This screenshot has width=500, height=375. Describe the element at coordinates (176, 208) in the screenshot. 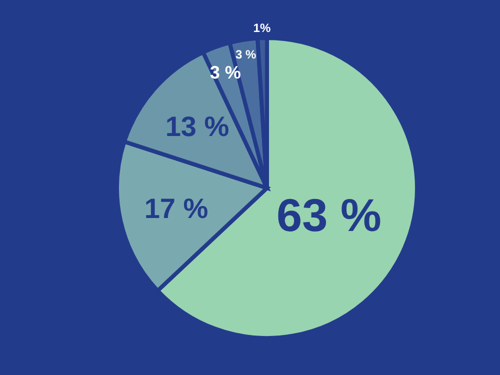

I see `data-label: 17 %` at that location.